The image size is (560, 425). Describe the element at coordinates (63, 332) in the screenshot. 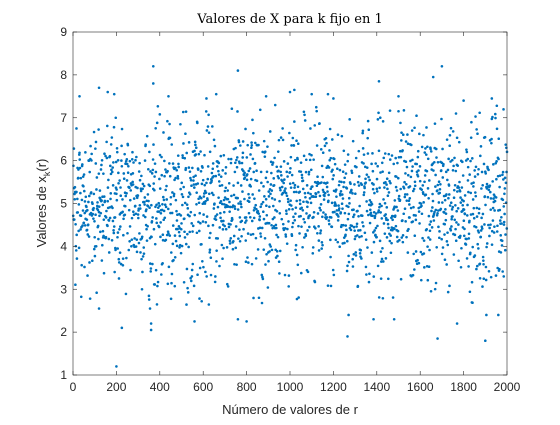

I see `y-tick-label: 2` at that location.